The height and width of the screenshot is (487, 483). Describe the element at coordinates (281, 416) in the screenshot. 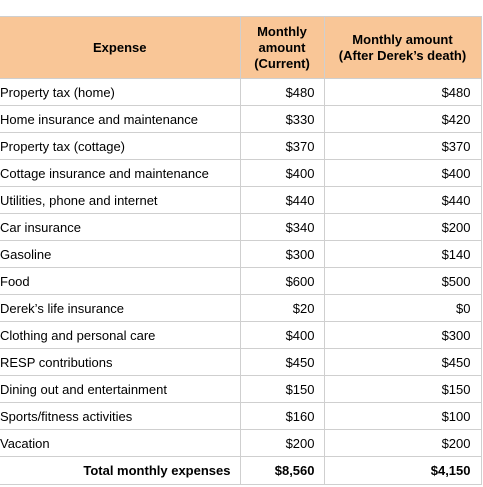

I see `current-amount-cell: $160` at that location.